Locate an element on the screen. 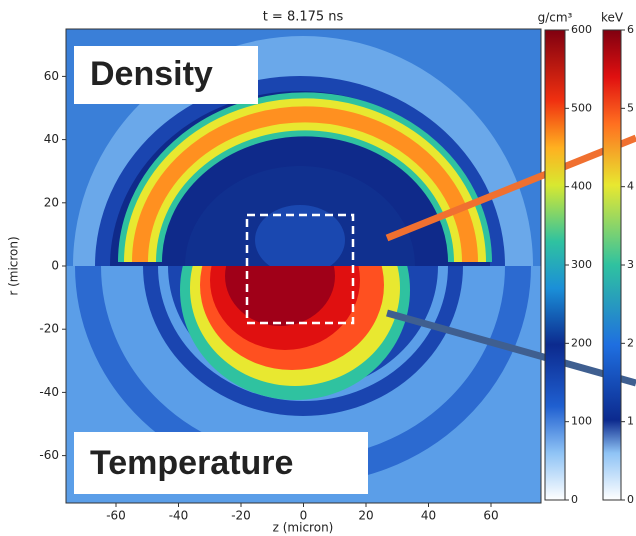 This screenshot has width=636, height=536. x-tick-label: 60 is located at coordinates (490, 516).